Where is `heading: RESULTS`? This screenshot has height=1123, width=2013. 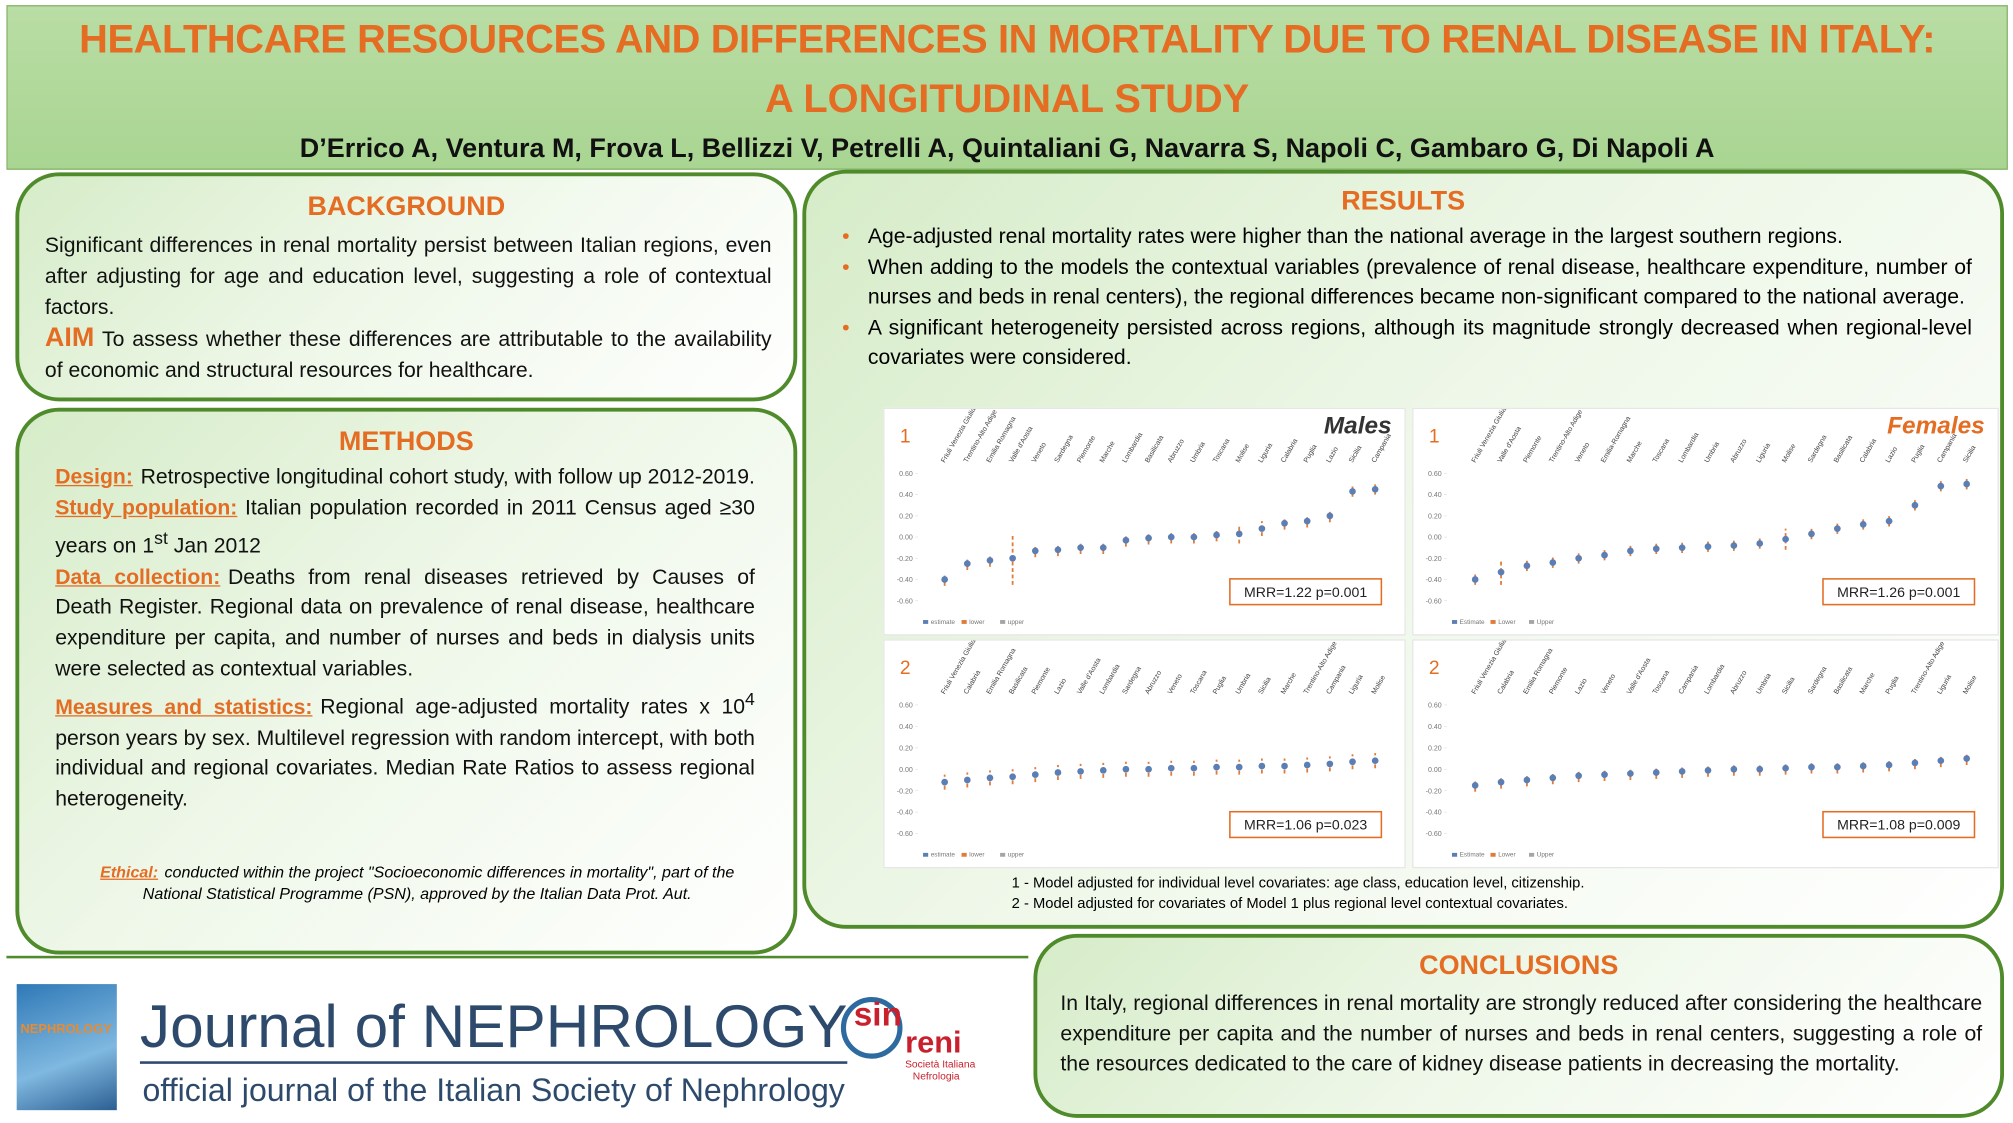 heading: RESULTS is located at coordinates (1403, 201).